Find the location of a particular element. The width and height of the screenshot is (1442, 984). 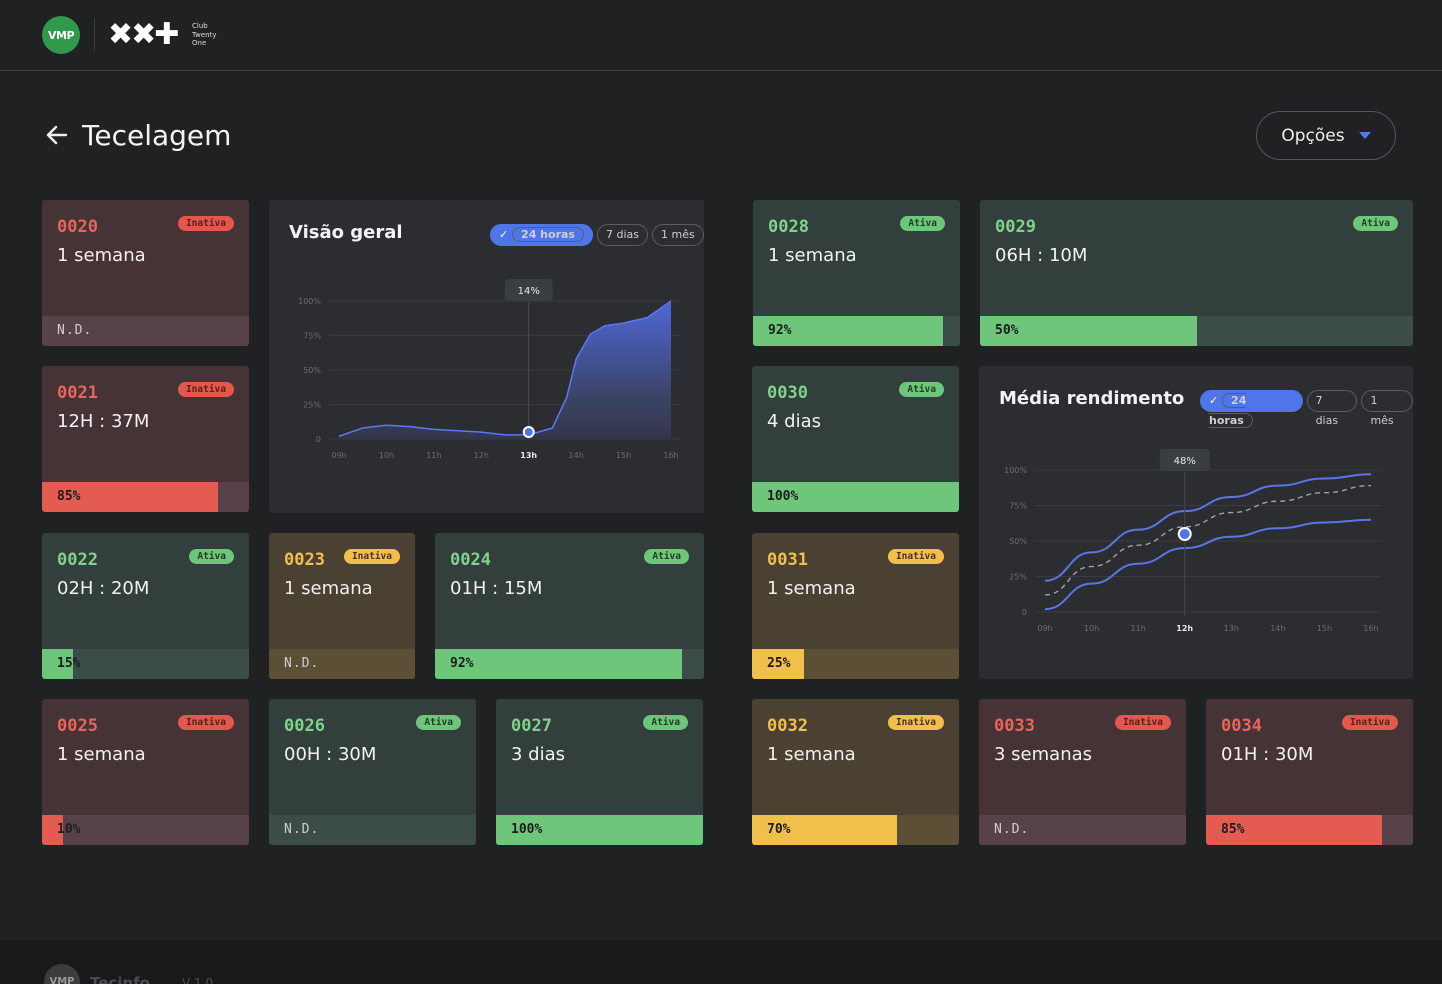

machine-card: 0027 Ativa 3 dias 100% is located at coordinates (599, 772).